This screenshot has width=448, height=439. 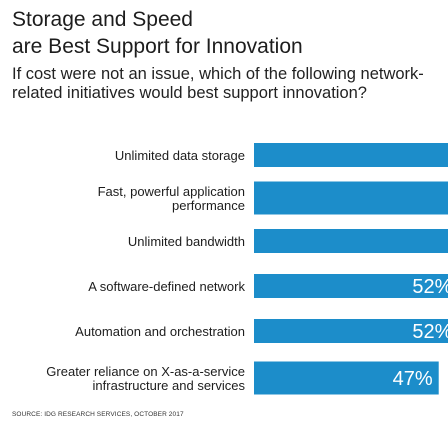 I want to click on category-label: Fast, powerful application performance, so click(x=171, y=198).